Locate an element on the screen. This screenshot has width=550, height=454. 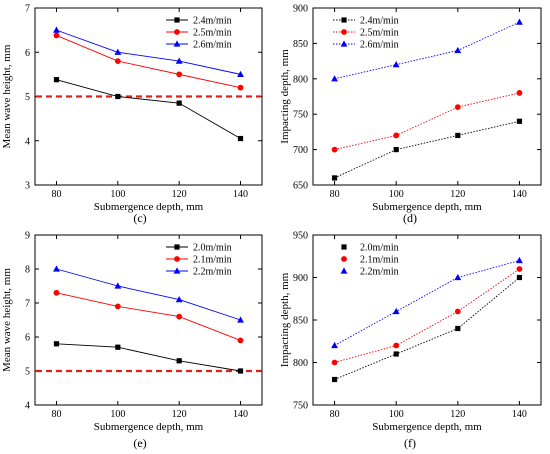
legend-label: 2.4m/min is located at coordinates (212, 21).